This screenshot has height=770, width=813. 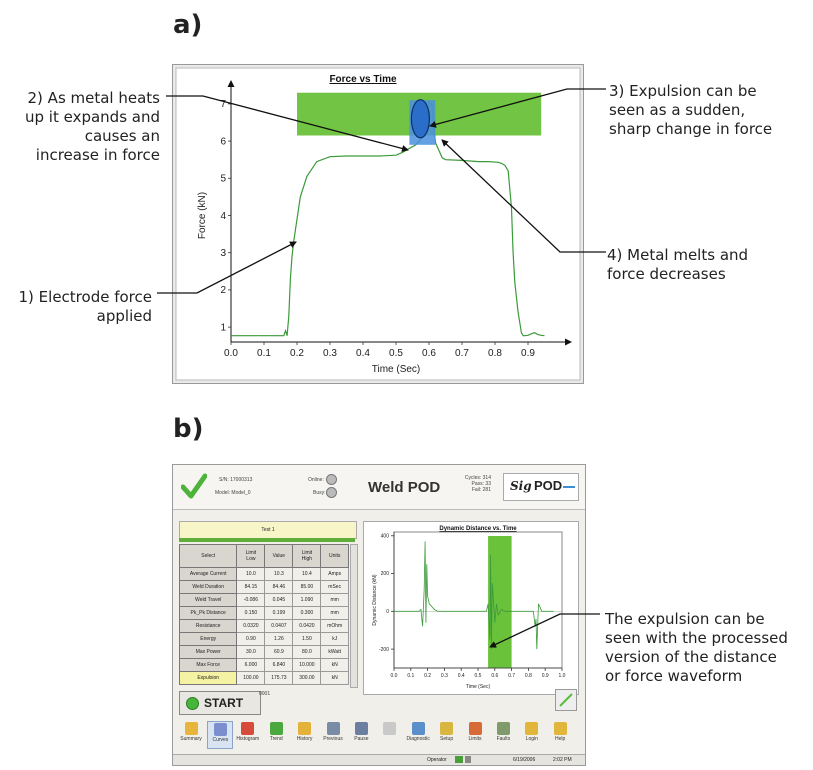 What do you see at coordinates (279, 678) in the screenshot?
I see `table-cell: 175.73` at bounding box center [279, 678].